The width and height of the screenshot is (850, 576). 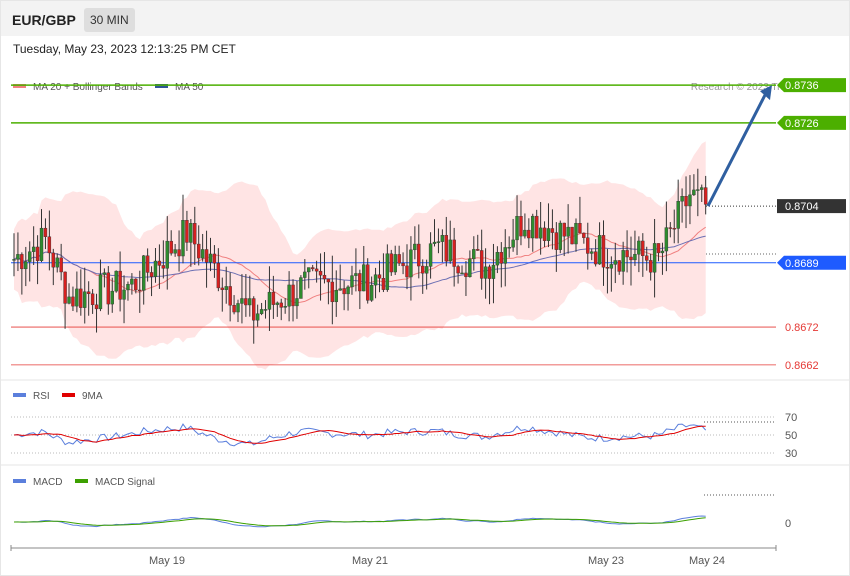 I want to click on legend-swatch-rsi, so click(x=19, y=395).